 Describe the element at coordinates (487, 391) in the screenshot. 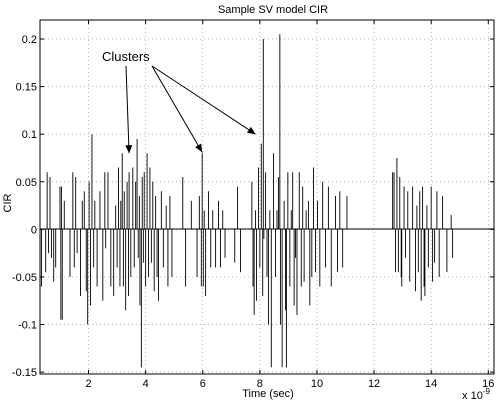

I see `x-axis-multiplier-exponent: -9` at that location.